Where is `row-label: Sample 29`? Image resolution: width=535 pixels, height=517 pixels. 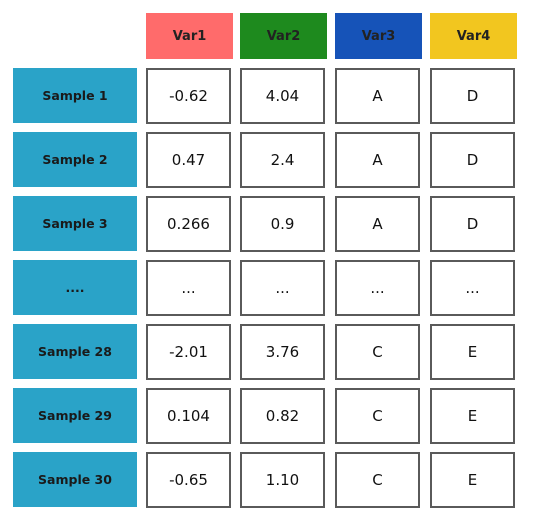
row-label: Sample 29 is located at coordinates (75, 415).